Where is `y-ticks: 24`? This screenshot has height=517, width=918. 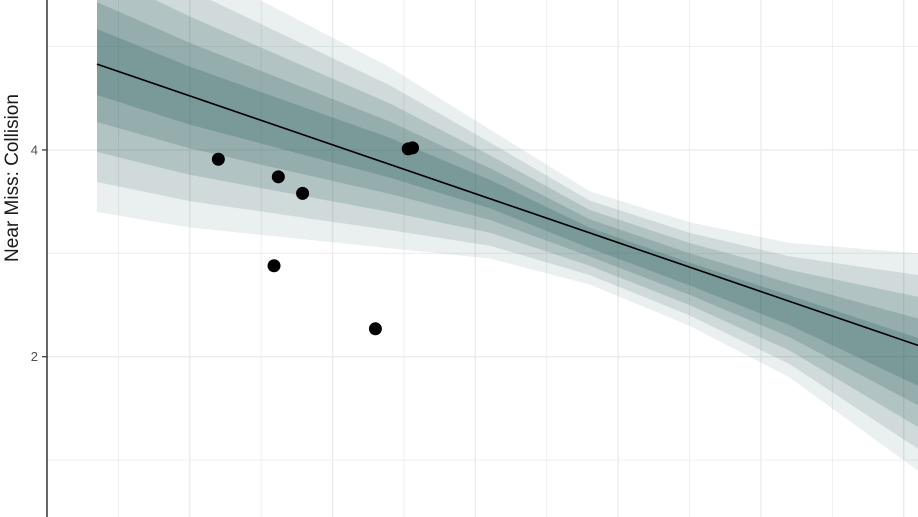
y-ticks: 24 is located at coordinates (39, 253).